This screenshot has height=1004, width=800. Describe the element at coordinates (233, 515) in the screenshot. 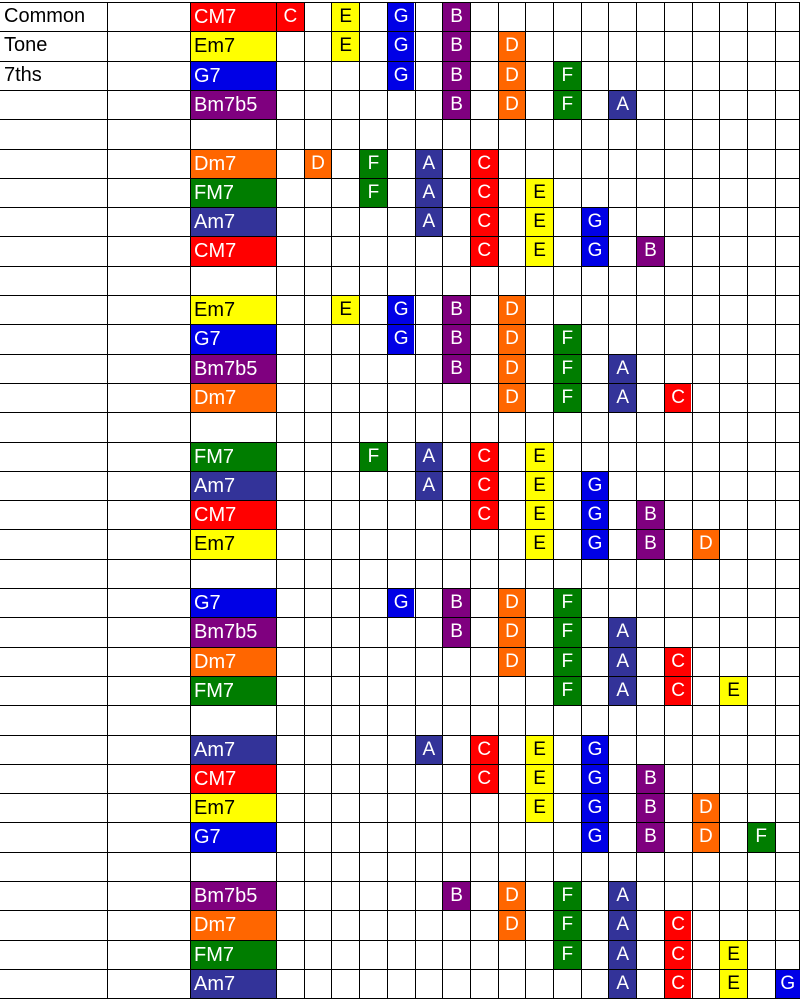

I see `chord-name-cell: CM7` at that location.